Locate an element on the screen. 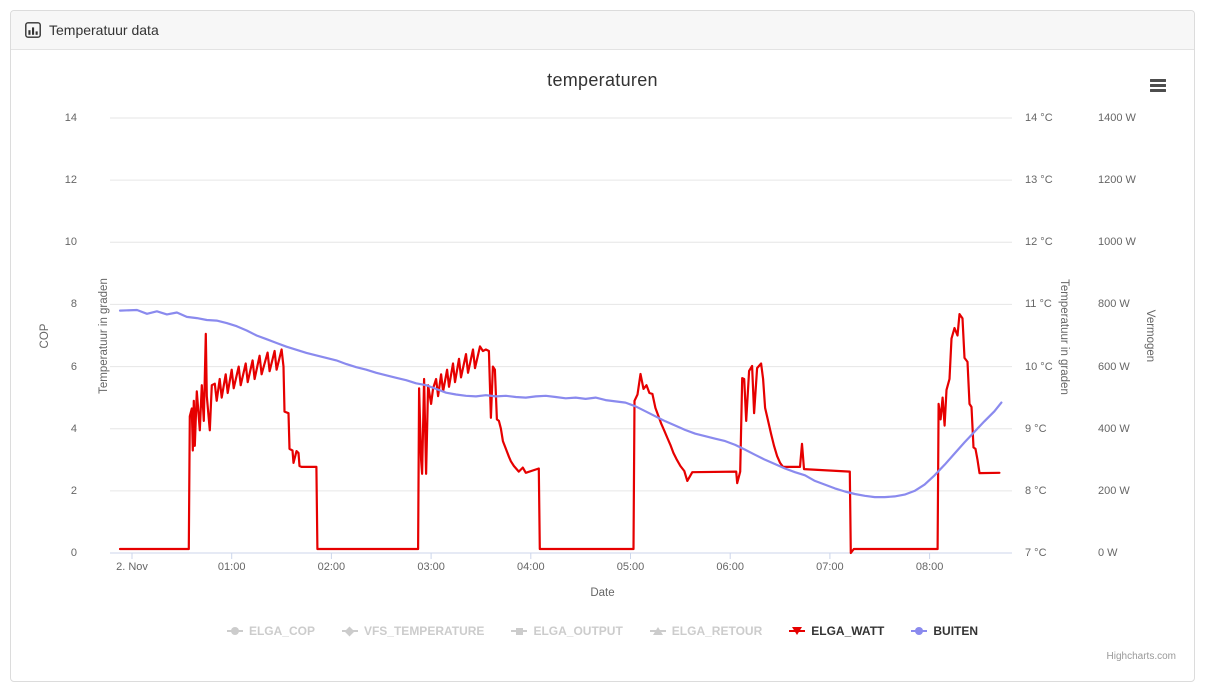 The width and height of the screenshot is (1205, 692). x-label: 06:00 is located at coordinates (730, 567).